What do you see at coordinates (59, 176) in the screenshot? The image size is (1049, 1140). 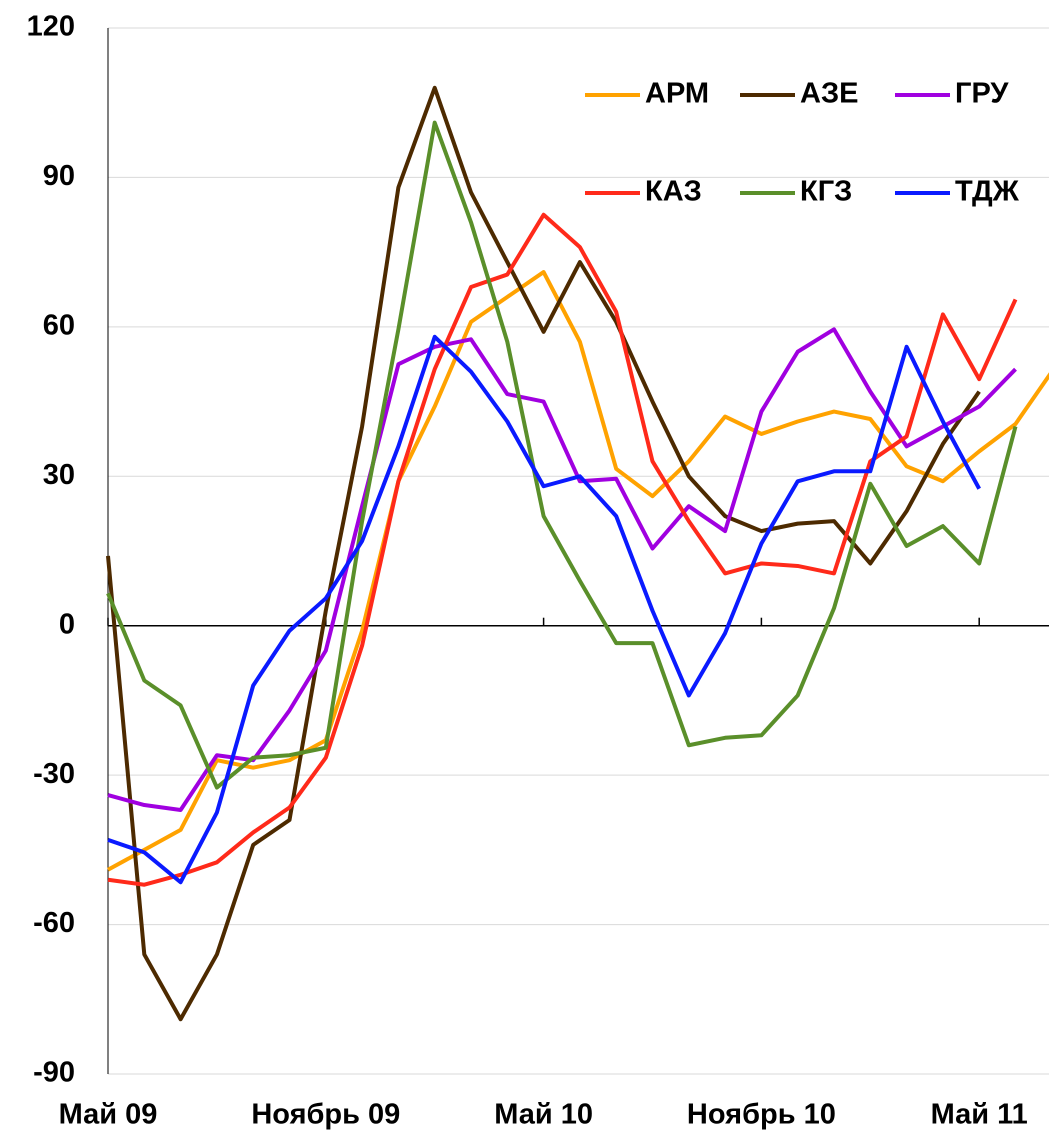 I see `y-tick-label: 90` at bounding box center [59, 176].